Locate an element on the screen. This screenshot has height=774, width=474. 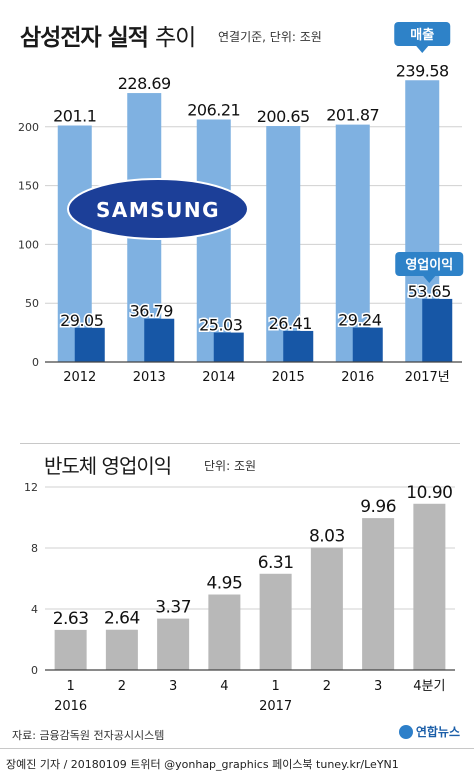
samsung-logo-text: SAMSUNG is located at coordinates (158, 210).